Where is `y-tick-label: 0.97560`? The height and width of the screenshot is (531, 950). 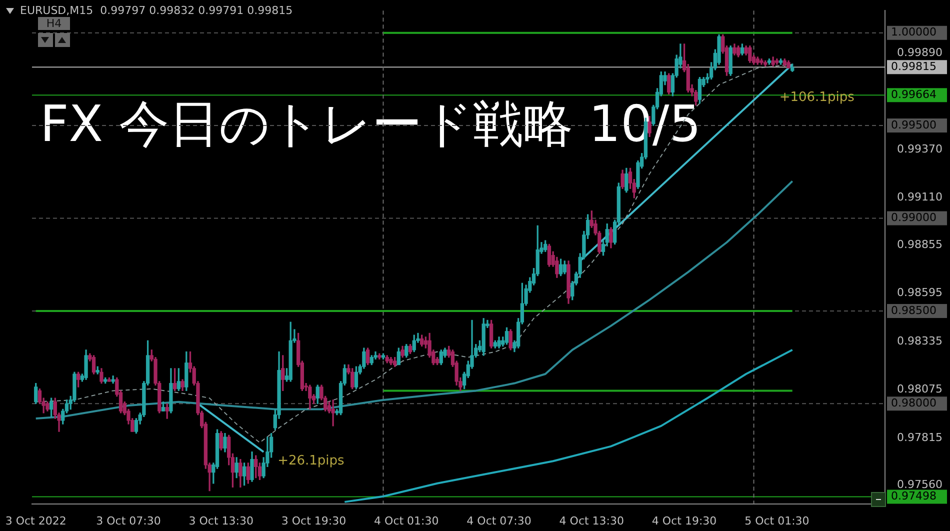 y-tick-label: 0.97560 is located at coordinates (919, 485).